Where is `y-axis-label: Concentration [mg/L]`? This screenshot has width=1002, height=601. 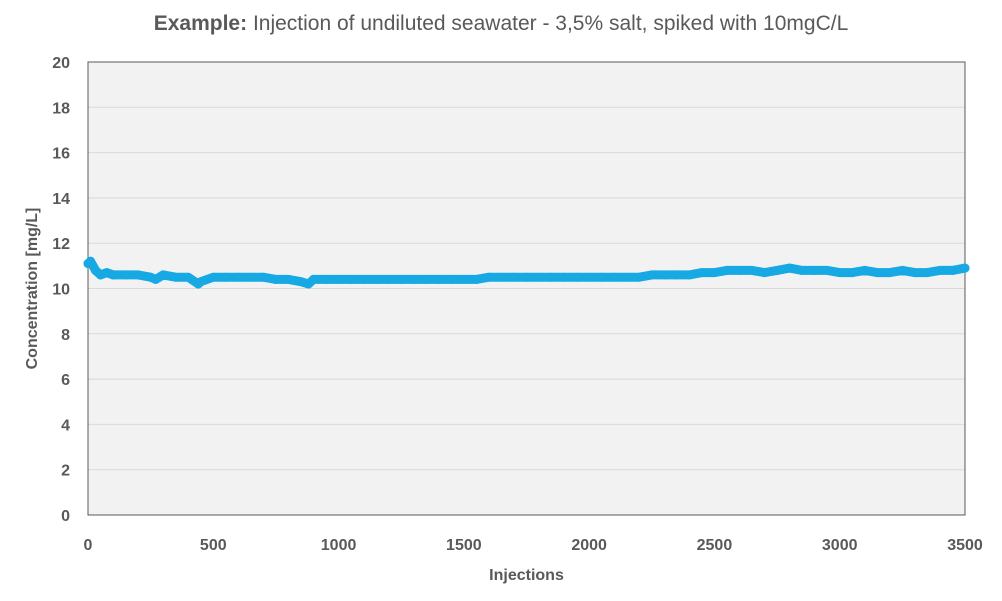 y-axis-label: Concentration [mg/L] is located at coordinates (32, 289).